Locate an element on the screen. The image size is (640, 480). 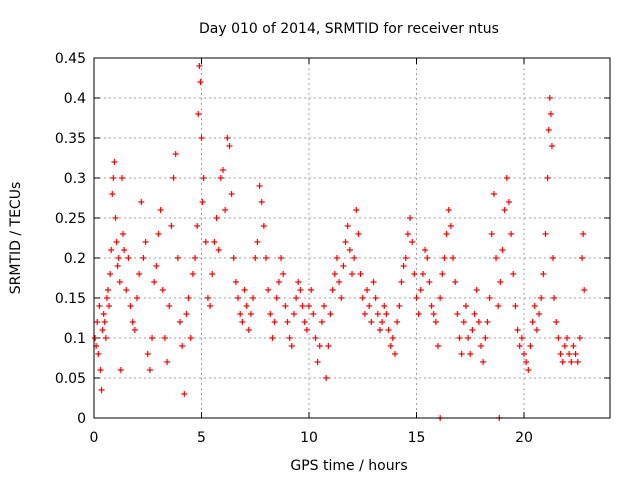
x-tick-label: 20 is located at coordinates (524, 438).